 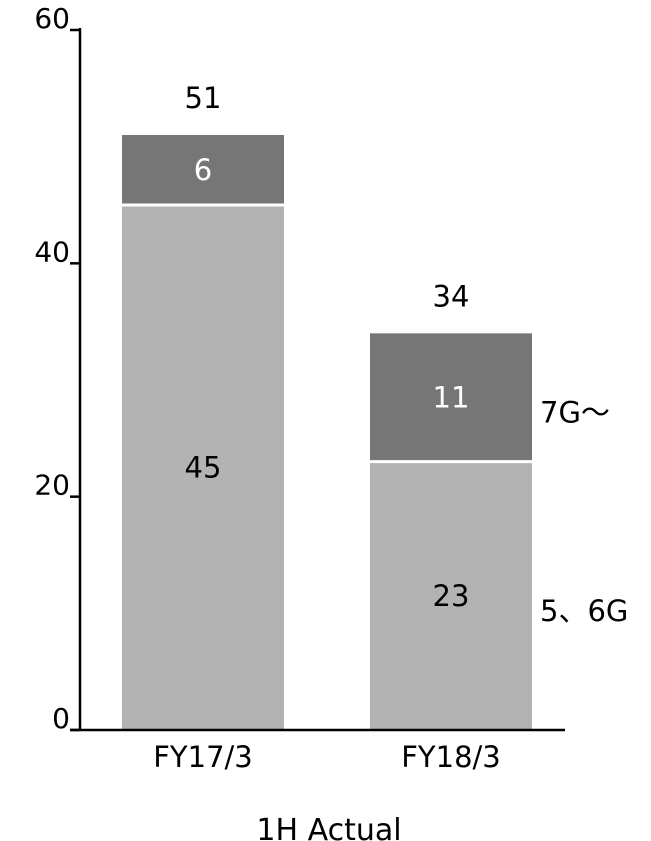 I want to click on x-axis-title: 1H Actual, so click(x=328, y=827).